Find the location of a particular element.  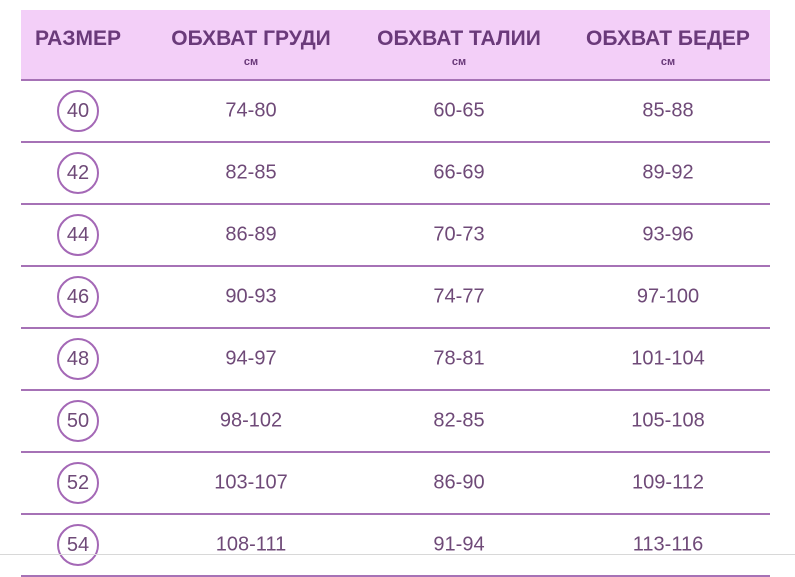

header-label: ОБХВАТ БЕДЕР is located at coordinates (668, 38).